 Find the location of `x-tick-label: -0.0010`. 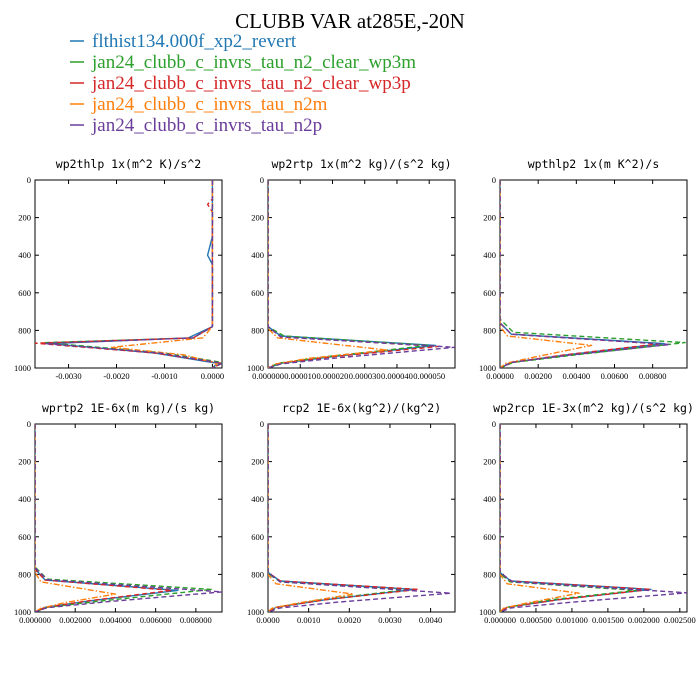

x-tick-label: -0.0010 is located at coordinates (164, 376).